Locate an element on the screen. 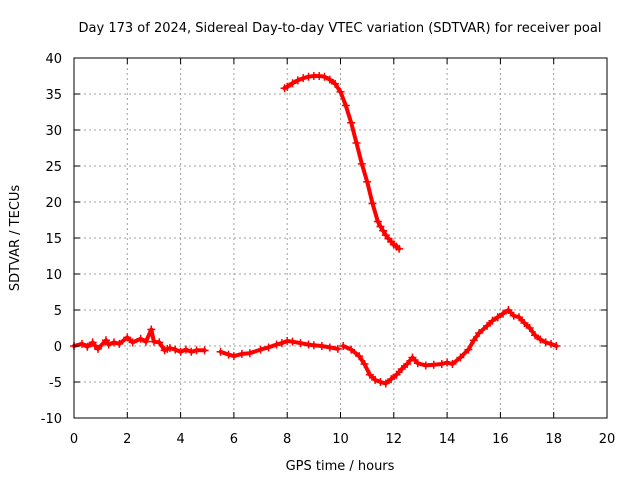 The image size is (640, 480). x-tick-label: 4 is located at coordinates (180, 439).